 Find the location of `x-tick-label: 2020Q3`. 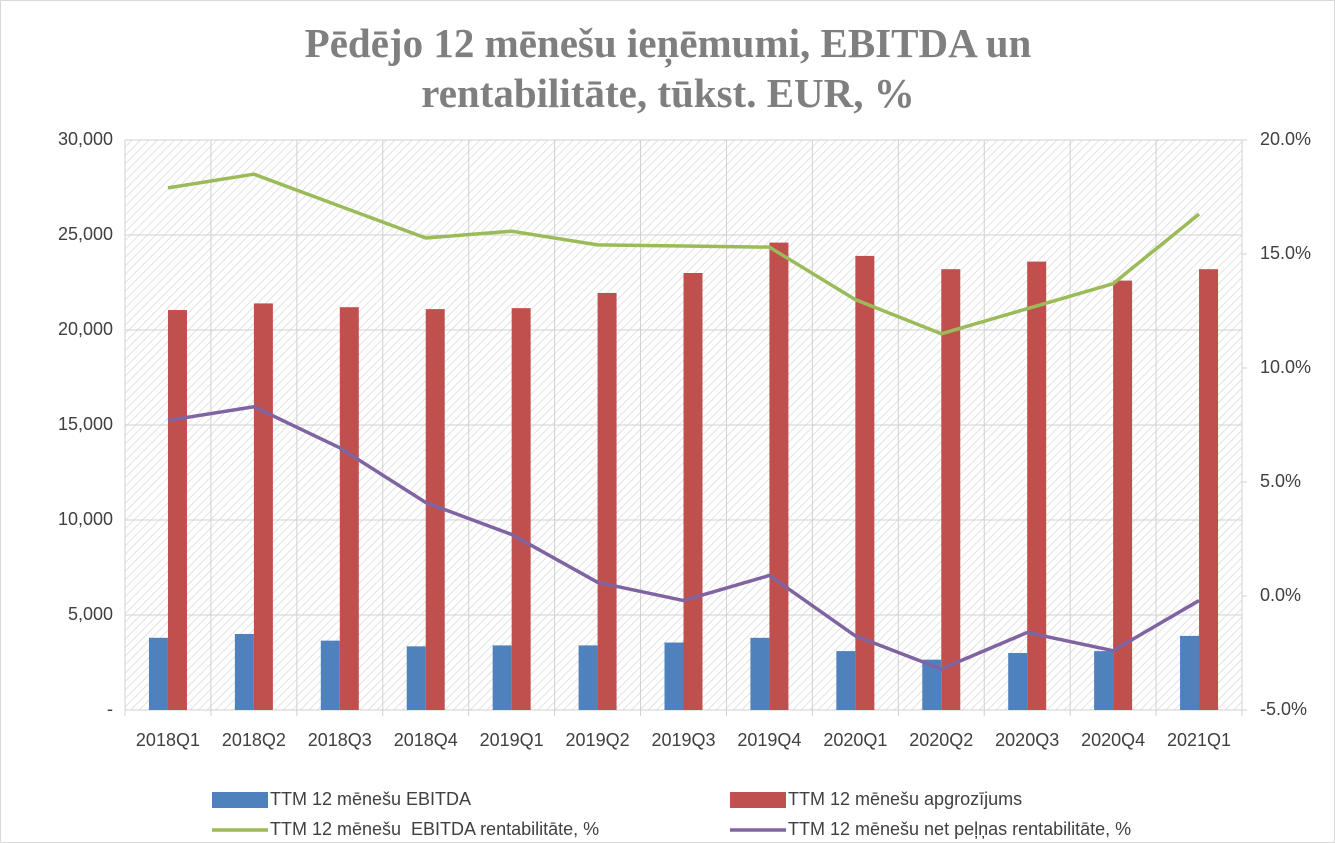

x-tick-label: 2020Q3 is located at coordinates (1027, 740).